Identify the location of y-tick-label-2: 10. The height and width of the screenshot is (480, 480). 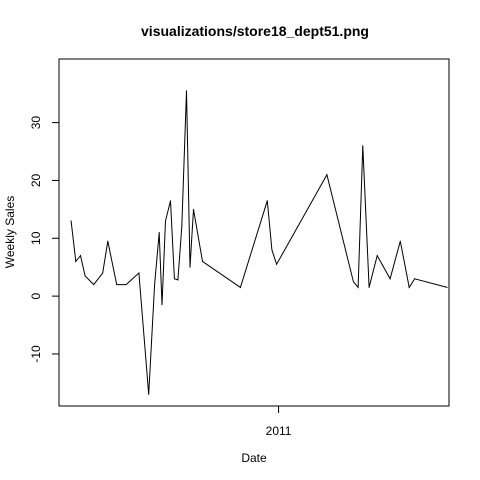
(36, 238).